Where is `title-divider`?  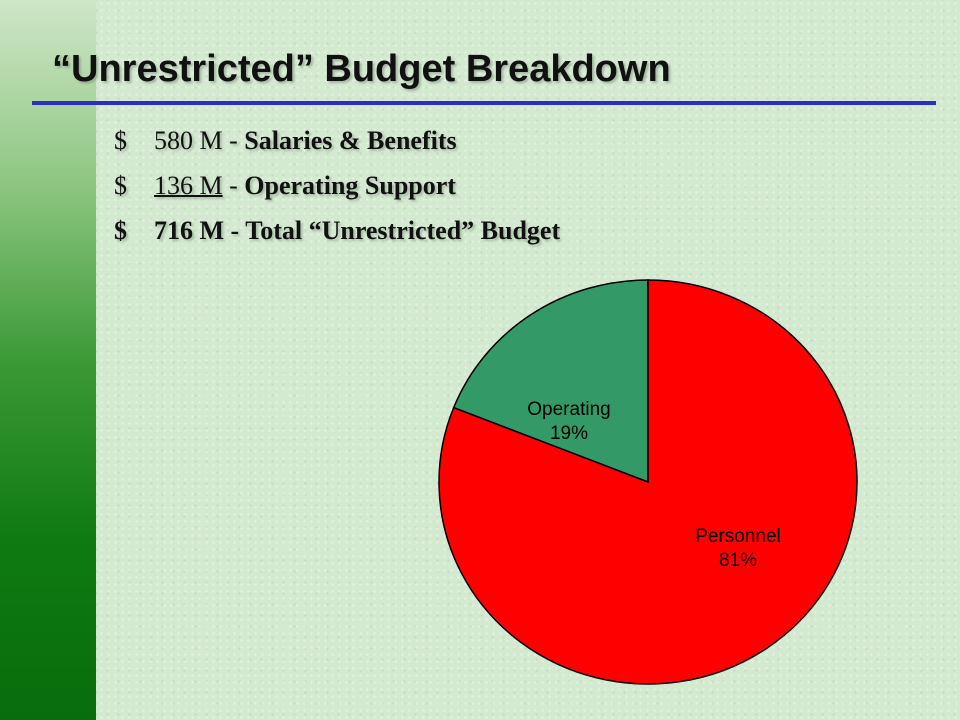 title-divider is located at coordinates (484, 103).